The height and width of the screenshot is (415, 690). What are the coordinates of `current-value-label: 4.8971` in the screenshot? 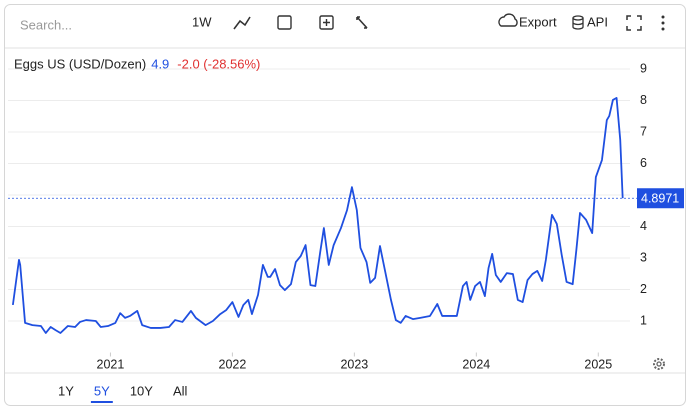 It's located at (660, 199).